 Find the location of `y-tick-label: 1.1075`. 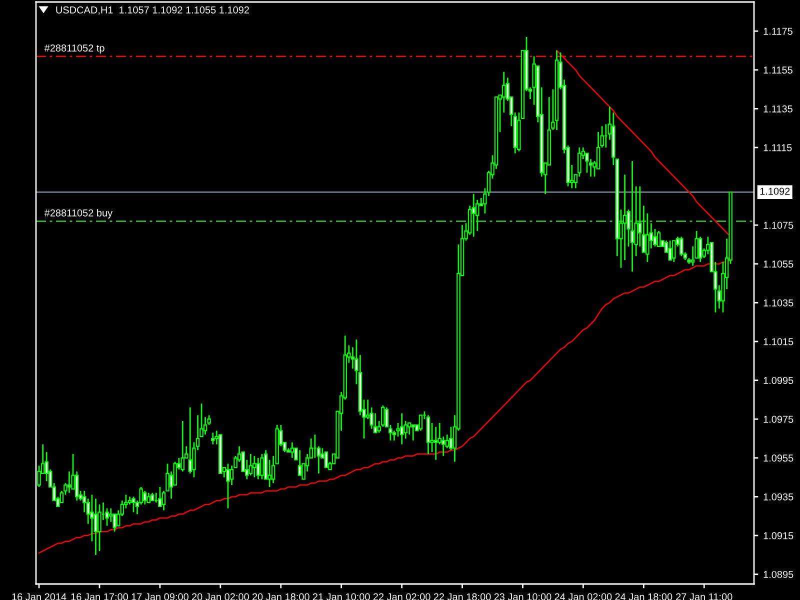

y-tick-label: 1.1075 is located at coordinates (779, 225).